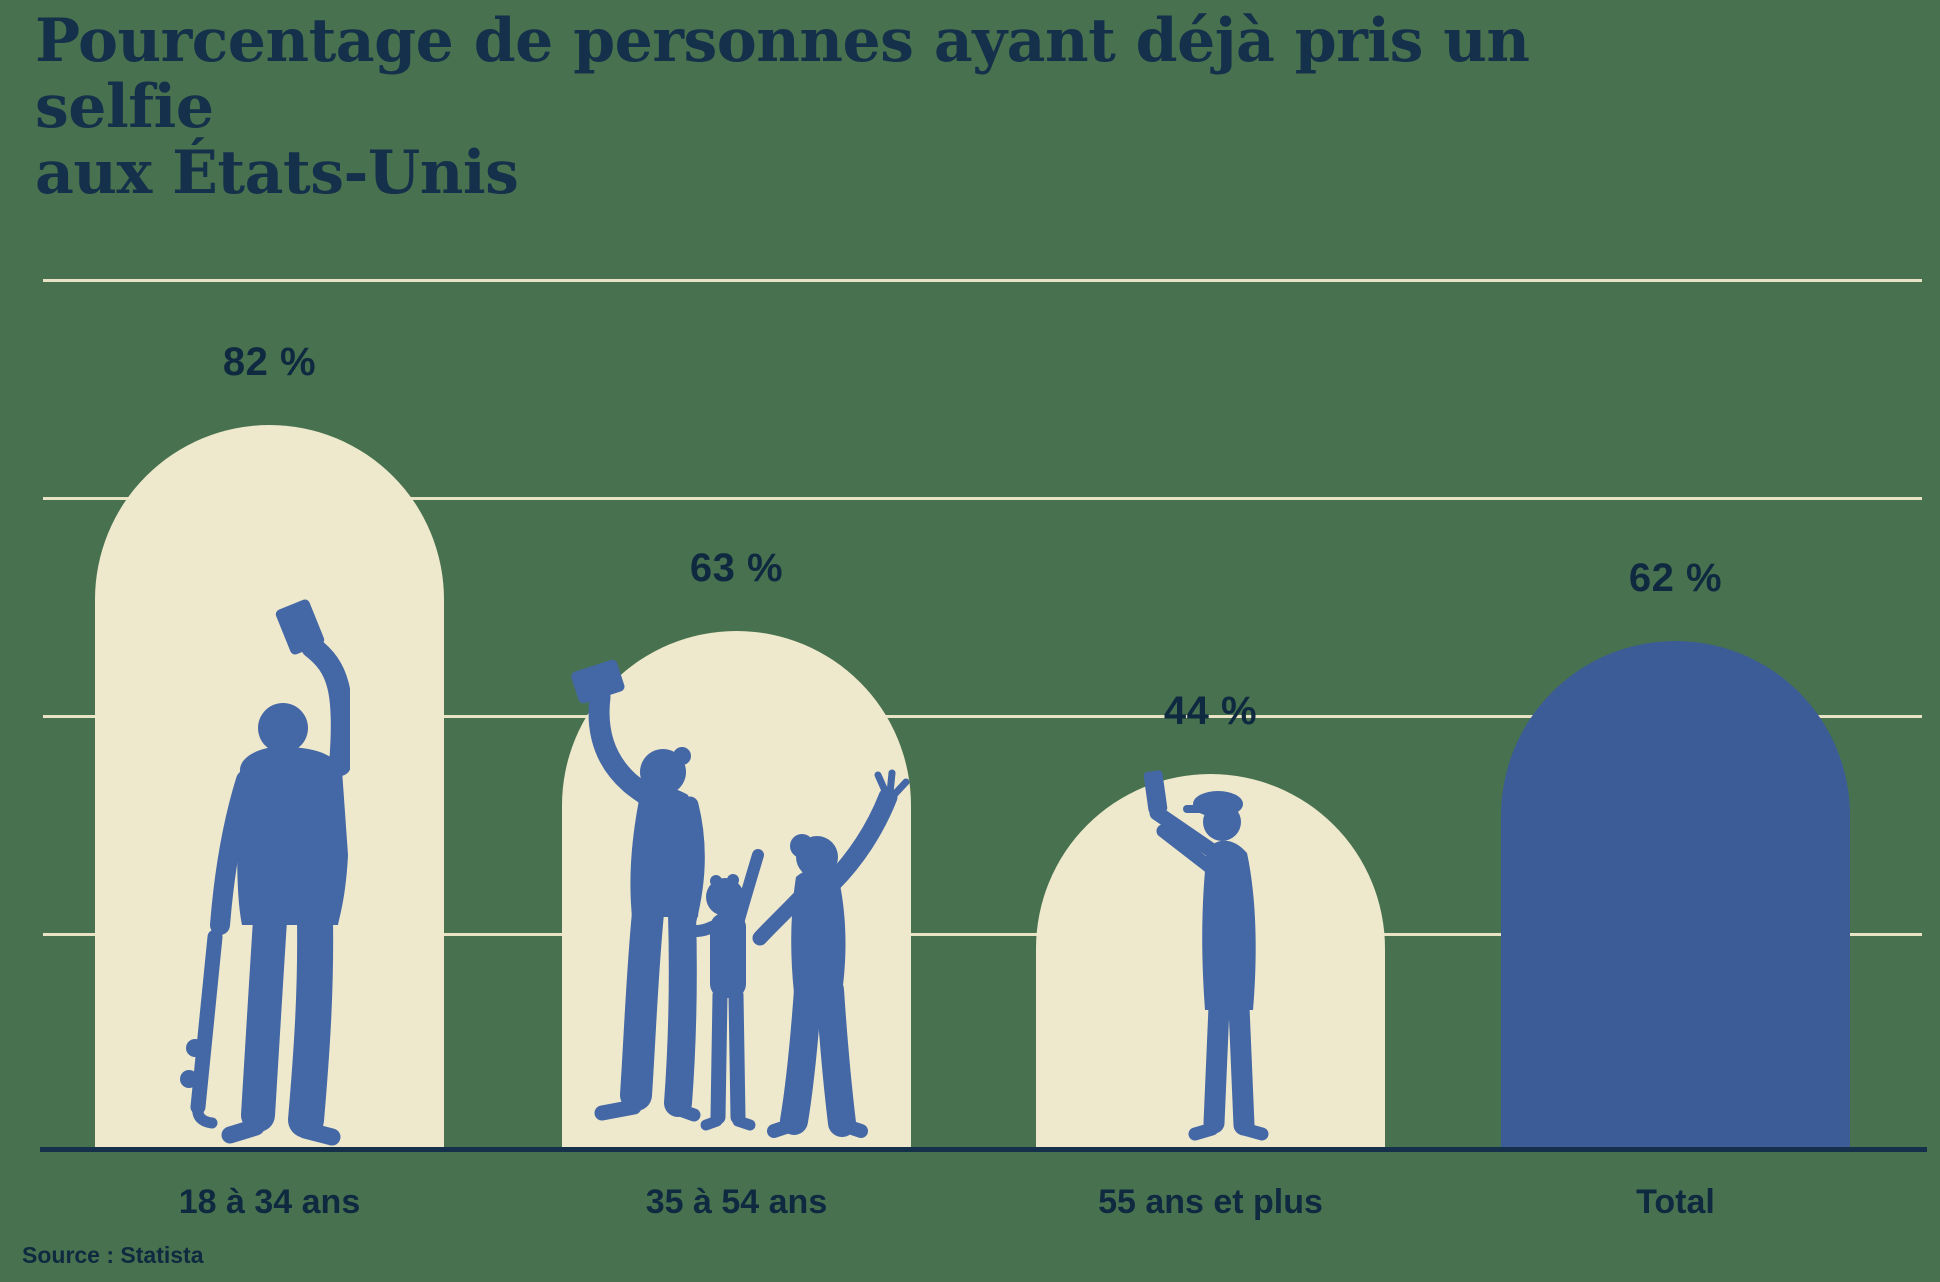 This screenshot has width=1940, height=1282. Describe the element at coordinates (982, 716) in the screenshot. I see `gridline-50pct` at that location.